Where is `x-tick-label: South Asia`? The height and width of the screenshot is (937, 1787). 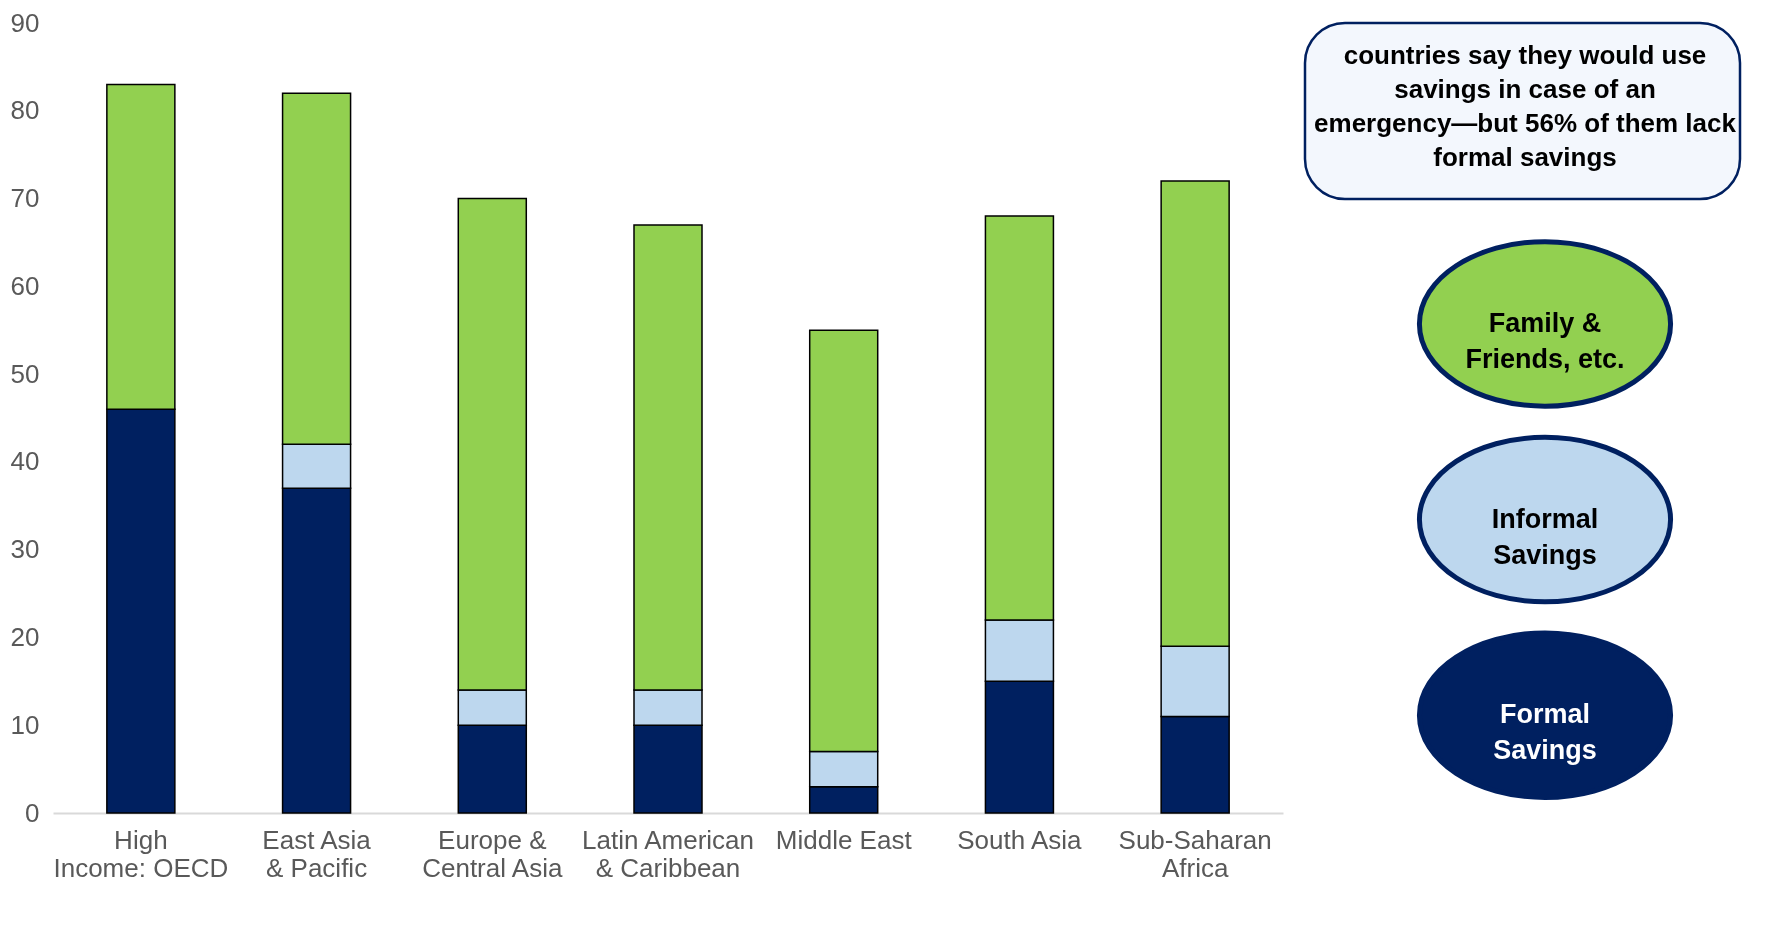 x-tick-label: South Asia is located at coordinates (1020, 839).